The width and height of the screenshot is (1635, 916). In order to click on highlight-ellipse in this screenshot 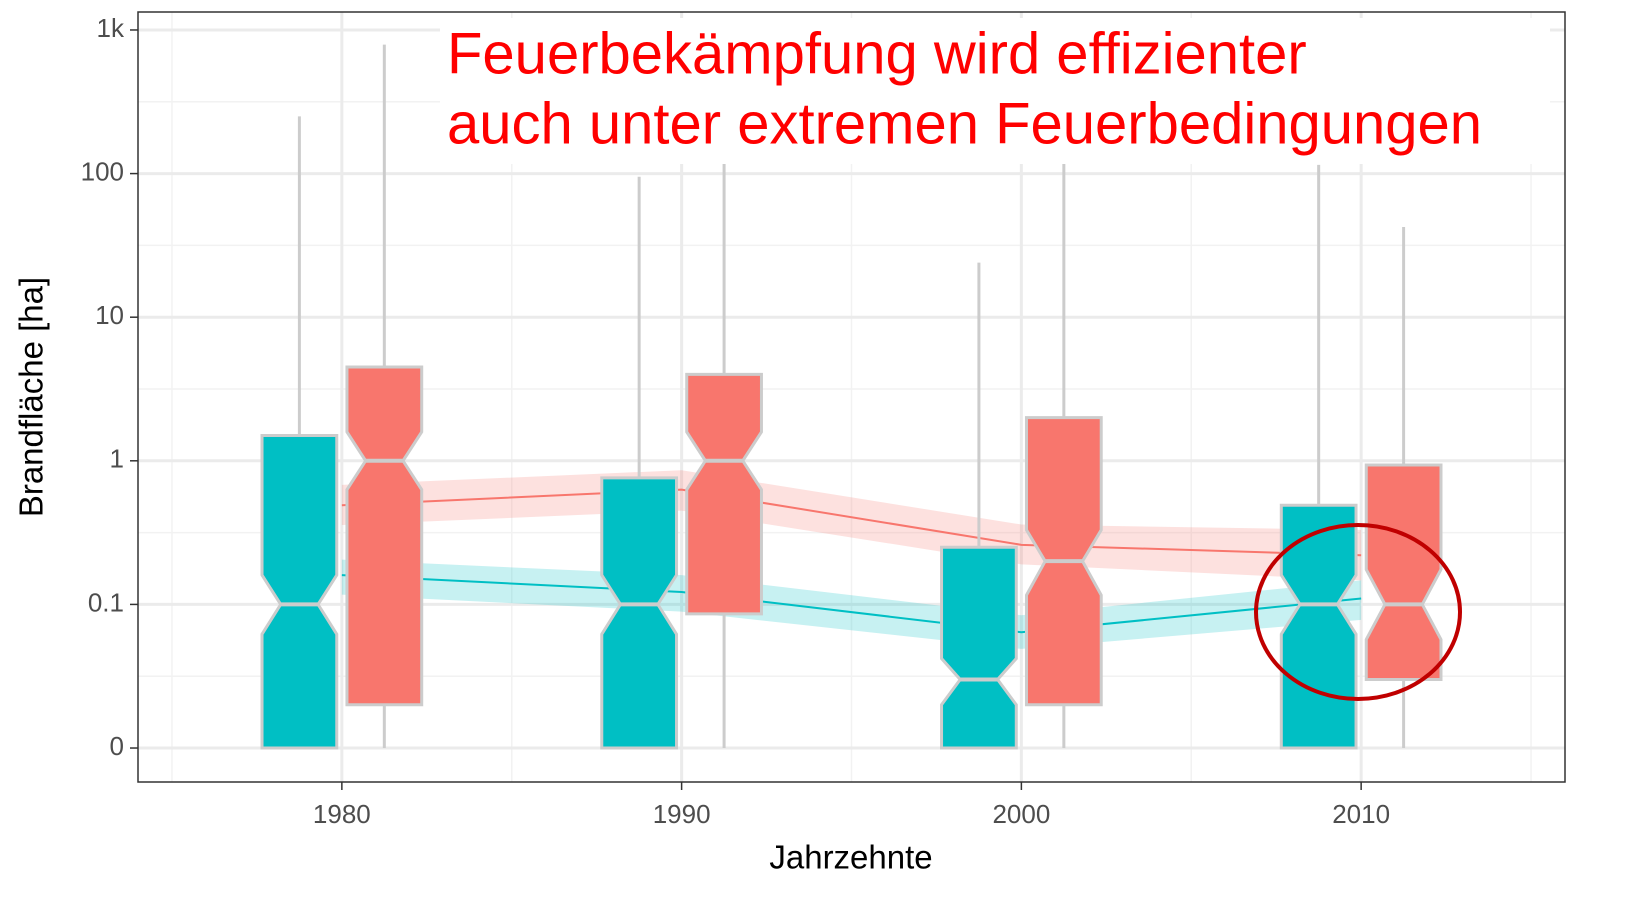, I will do `click(1358, 612)`.